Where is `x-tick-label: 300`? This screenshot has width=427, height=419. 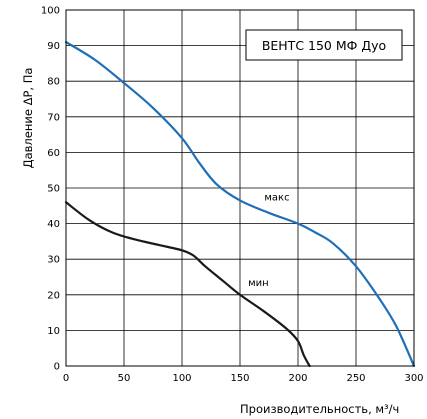 x-tick-label: 300 is located at coordinates (413, 378).